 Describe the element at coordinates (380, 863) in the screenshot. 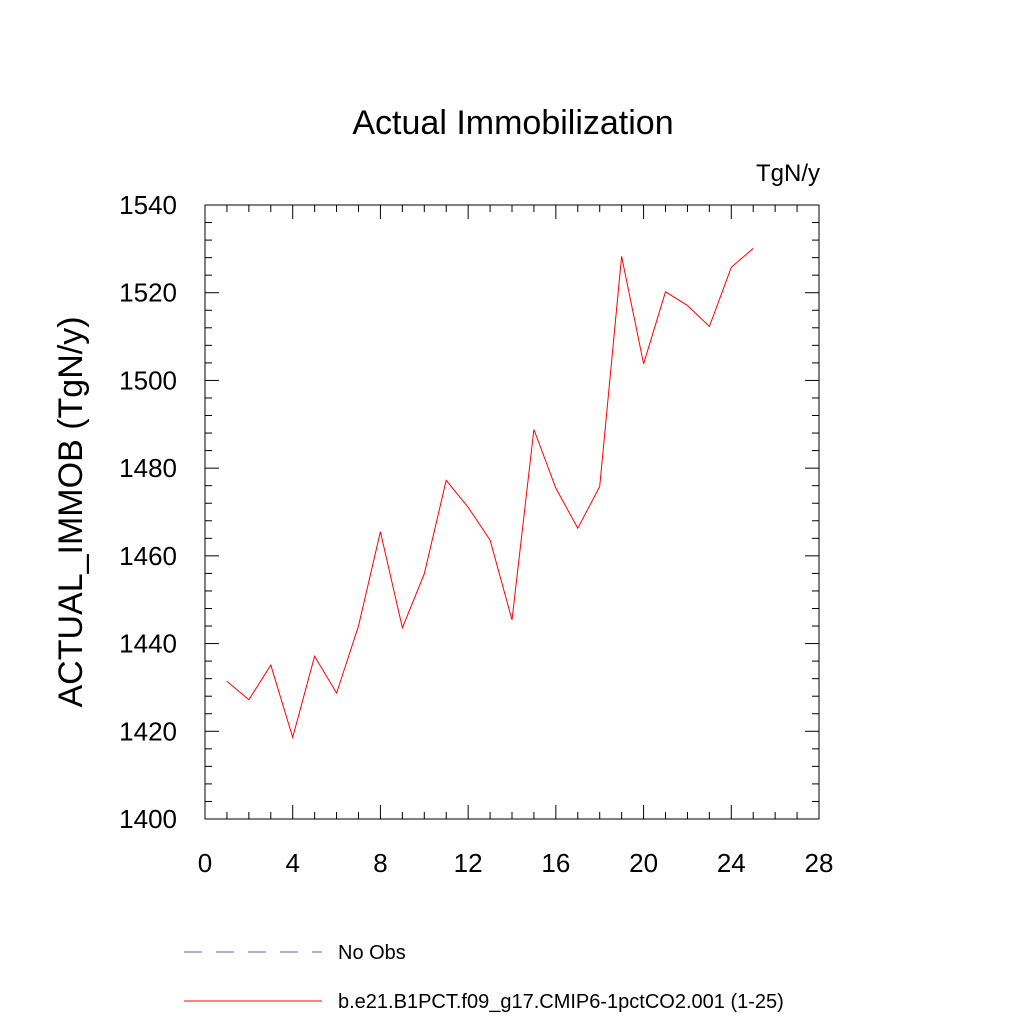

I see `x-tick-label: 8` at that location.